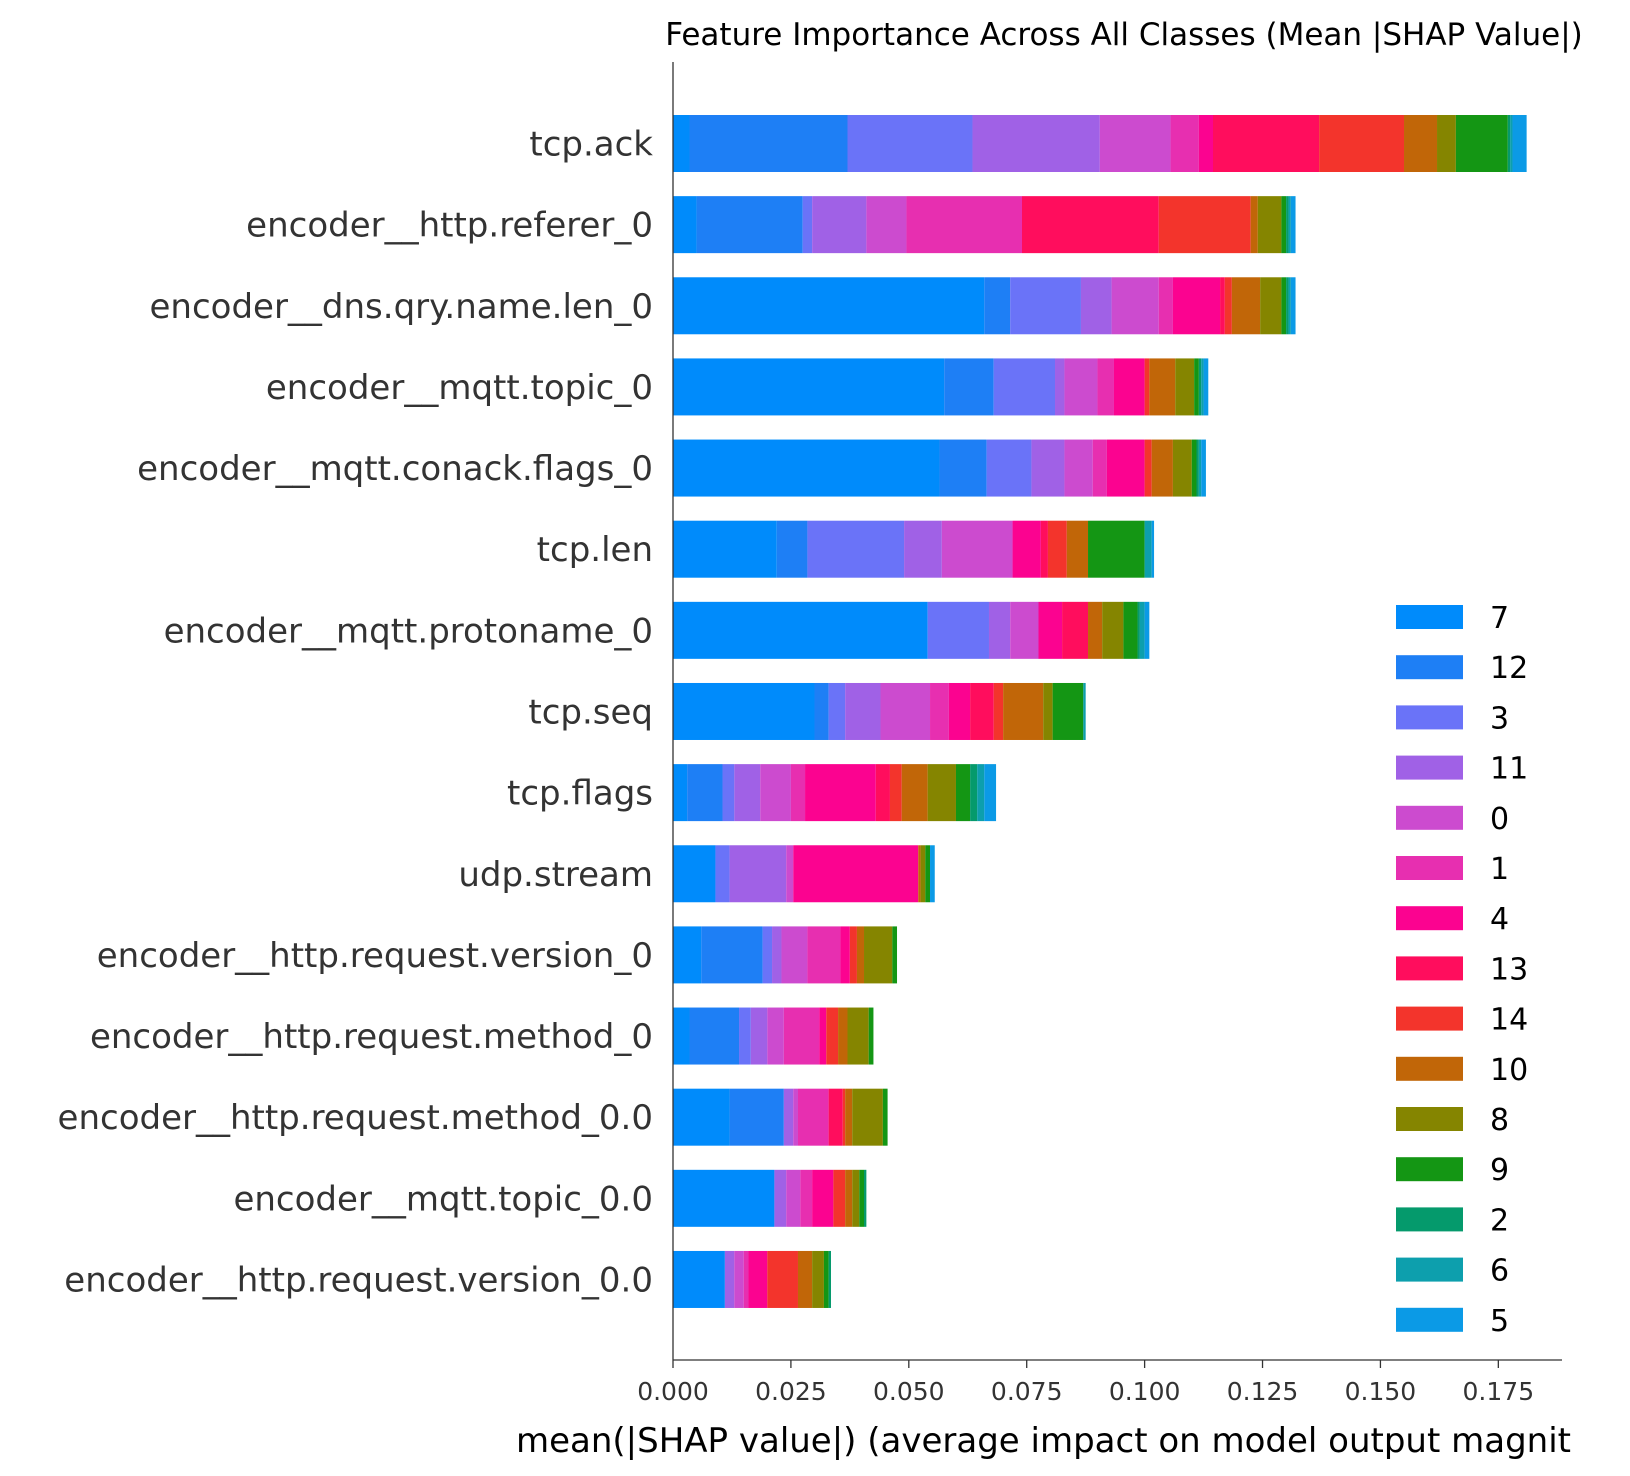 The width and height of the screenshot is (1630, 1476). Describe the element at coordinates (1499, 1321) in the screenshot. I see `legend-label: 5` at that location.